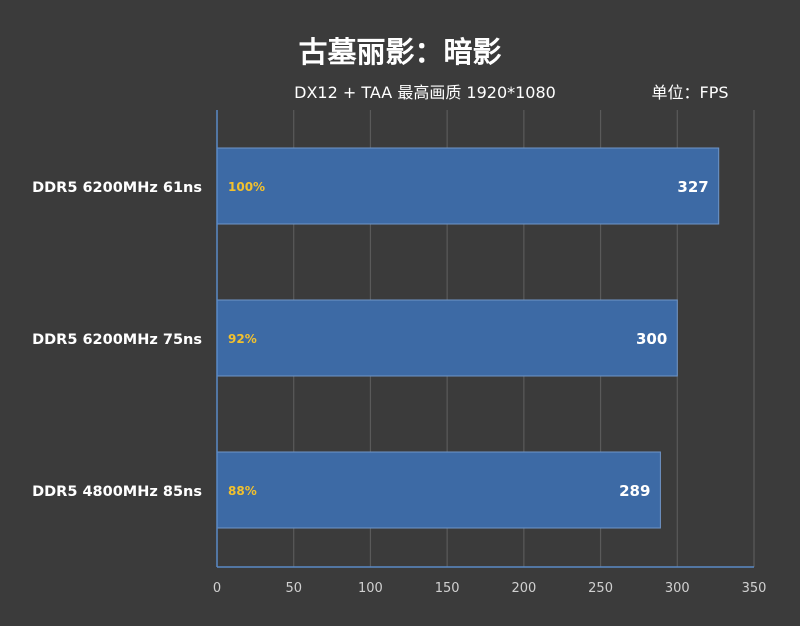  I want to click on category-label: DDR5 6200MHz 75ns, so click(117, 340).